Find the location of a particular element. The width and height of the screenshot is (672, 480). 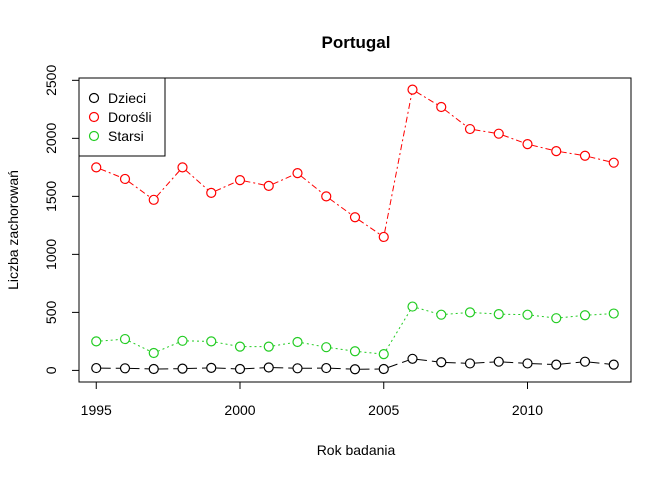

series-dzieci is located at coordinates (355, 364).